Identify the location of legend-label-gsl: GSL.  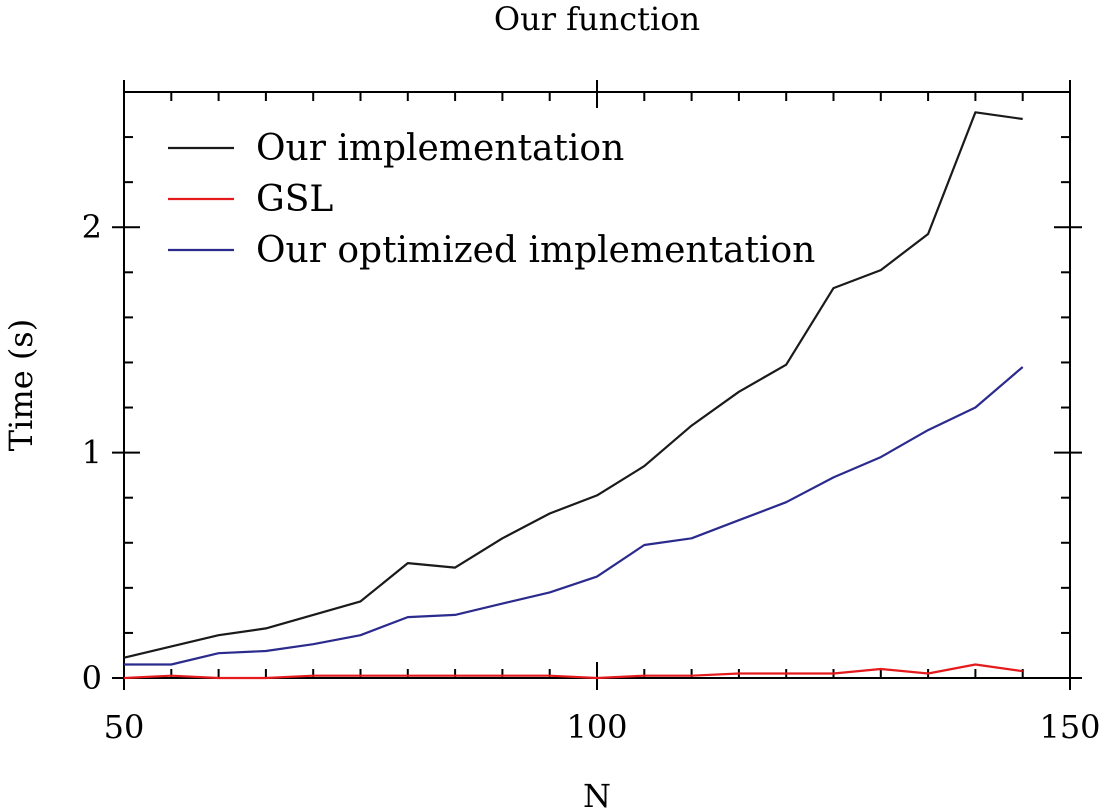
(294, 199).